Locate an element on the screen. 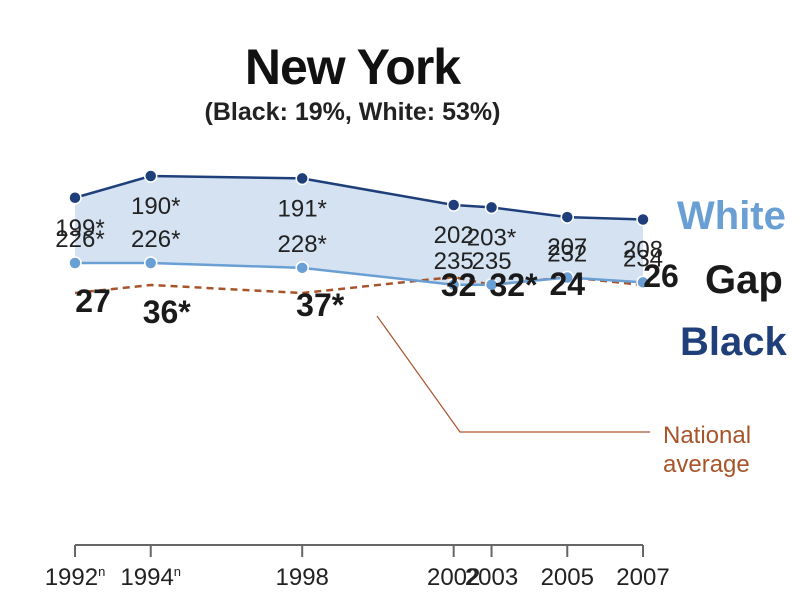 The height and width of the screenshot is (609, 800). x-tick-label: 2005 is located at coordinates (567, 577).